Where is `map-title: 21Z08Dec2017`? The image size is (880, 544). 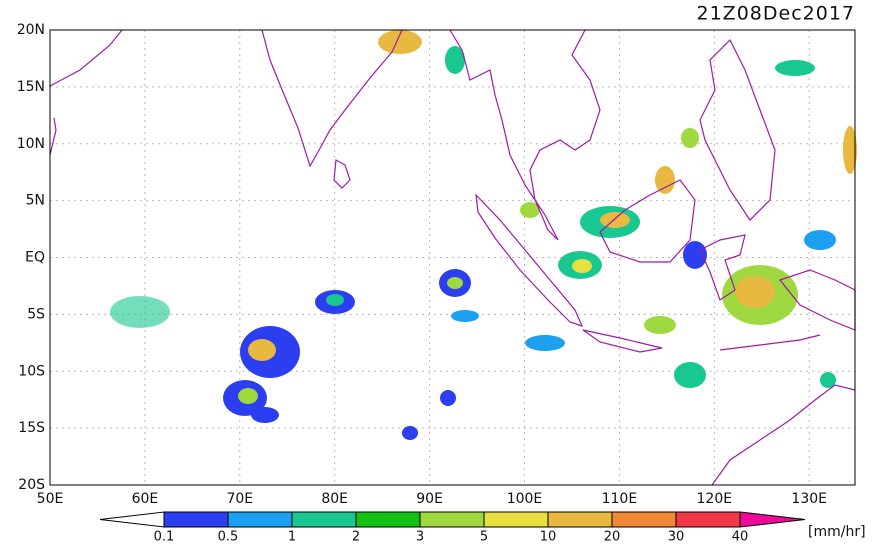 map-title: 21Z08Dec2017 is located at coordinates (776, 14).